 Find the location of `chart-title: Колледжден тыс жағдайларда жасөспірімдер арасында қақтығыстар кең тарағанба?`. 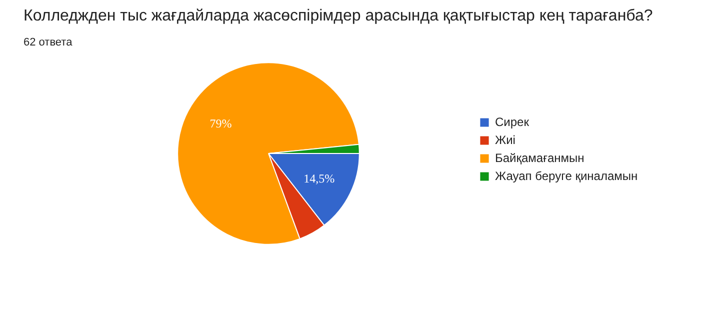

chart-title: Колледжден тыс жағдайларда жасөспірімдер арасында қақтығыстар кең тарағанба? is located at coordinates (338, 16).